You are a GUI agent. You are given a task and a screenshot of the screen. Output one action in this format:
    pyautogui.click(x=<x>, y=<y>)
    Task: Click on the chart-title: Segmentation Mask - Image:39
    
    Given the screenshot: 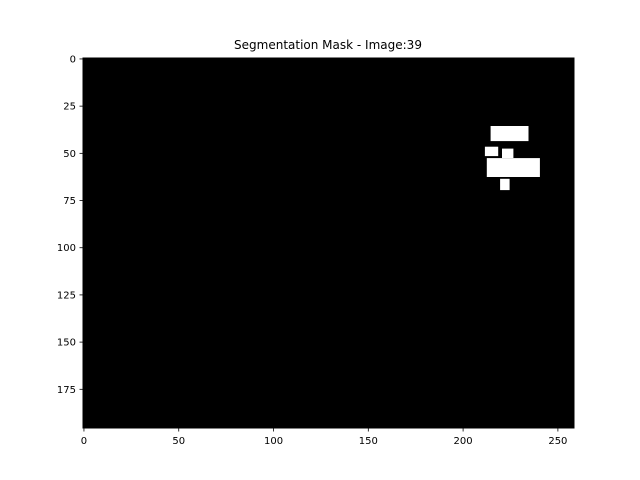 What is the action you would take?
    pyautogui.click(x=328, y=45)
    